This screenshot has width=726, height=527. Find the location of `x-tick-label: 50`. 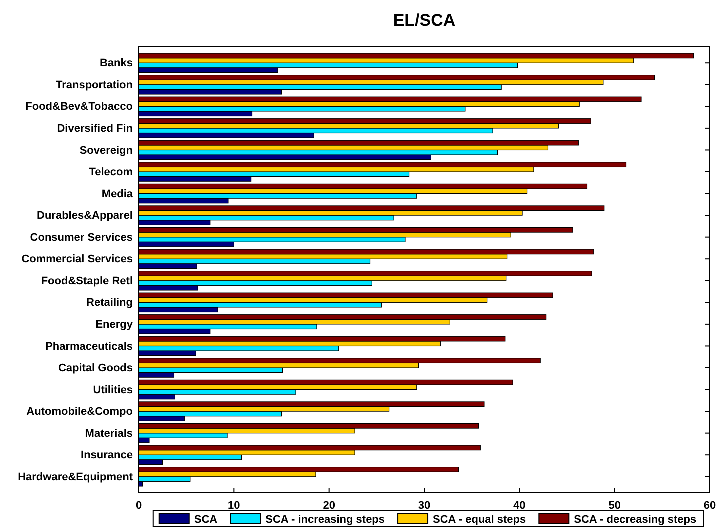

x-tick-label: 50 is located at coordinates (614, 506).